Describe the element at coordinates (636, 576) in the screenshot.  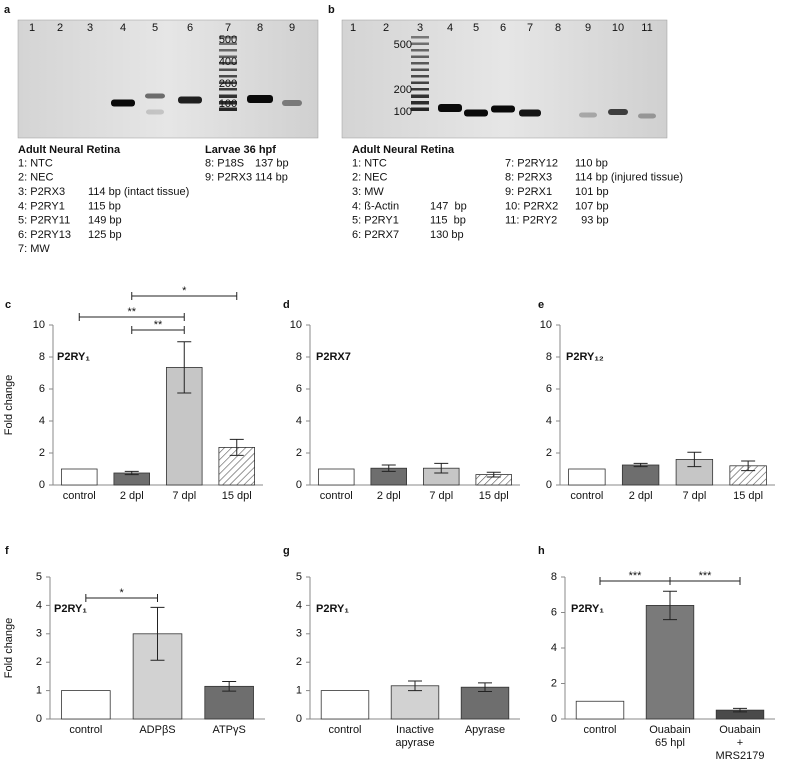
I see `significance-label: ***` at that location.